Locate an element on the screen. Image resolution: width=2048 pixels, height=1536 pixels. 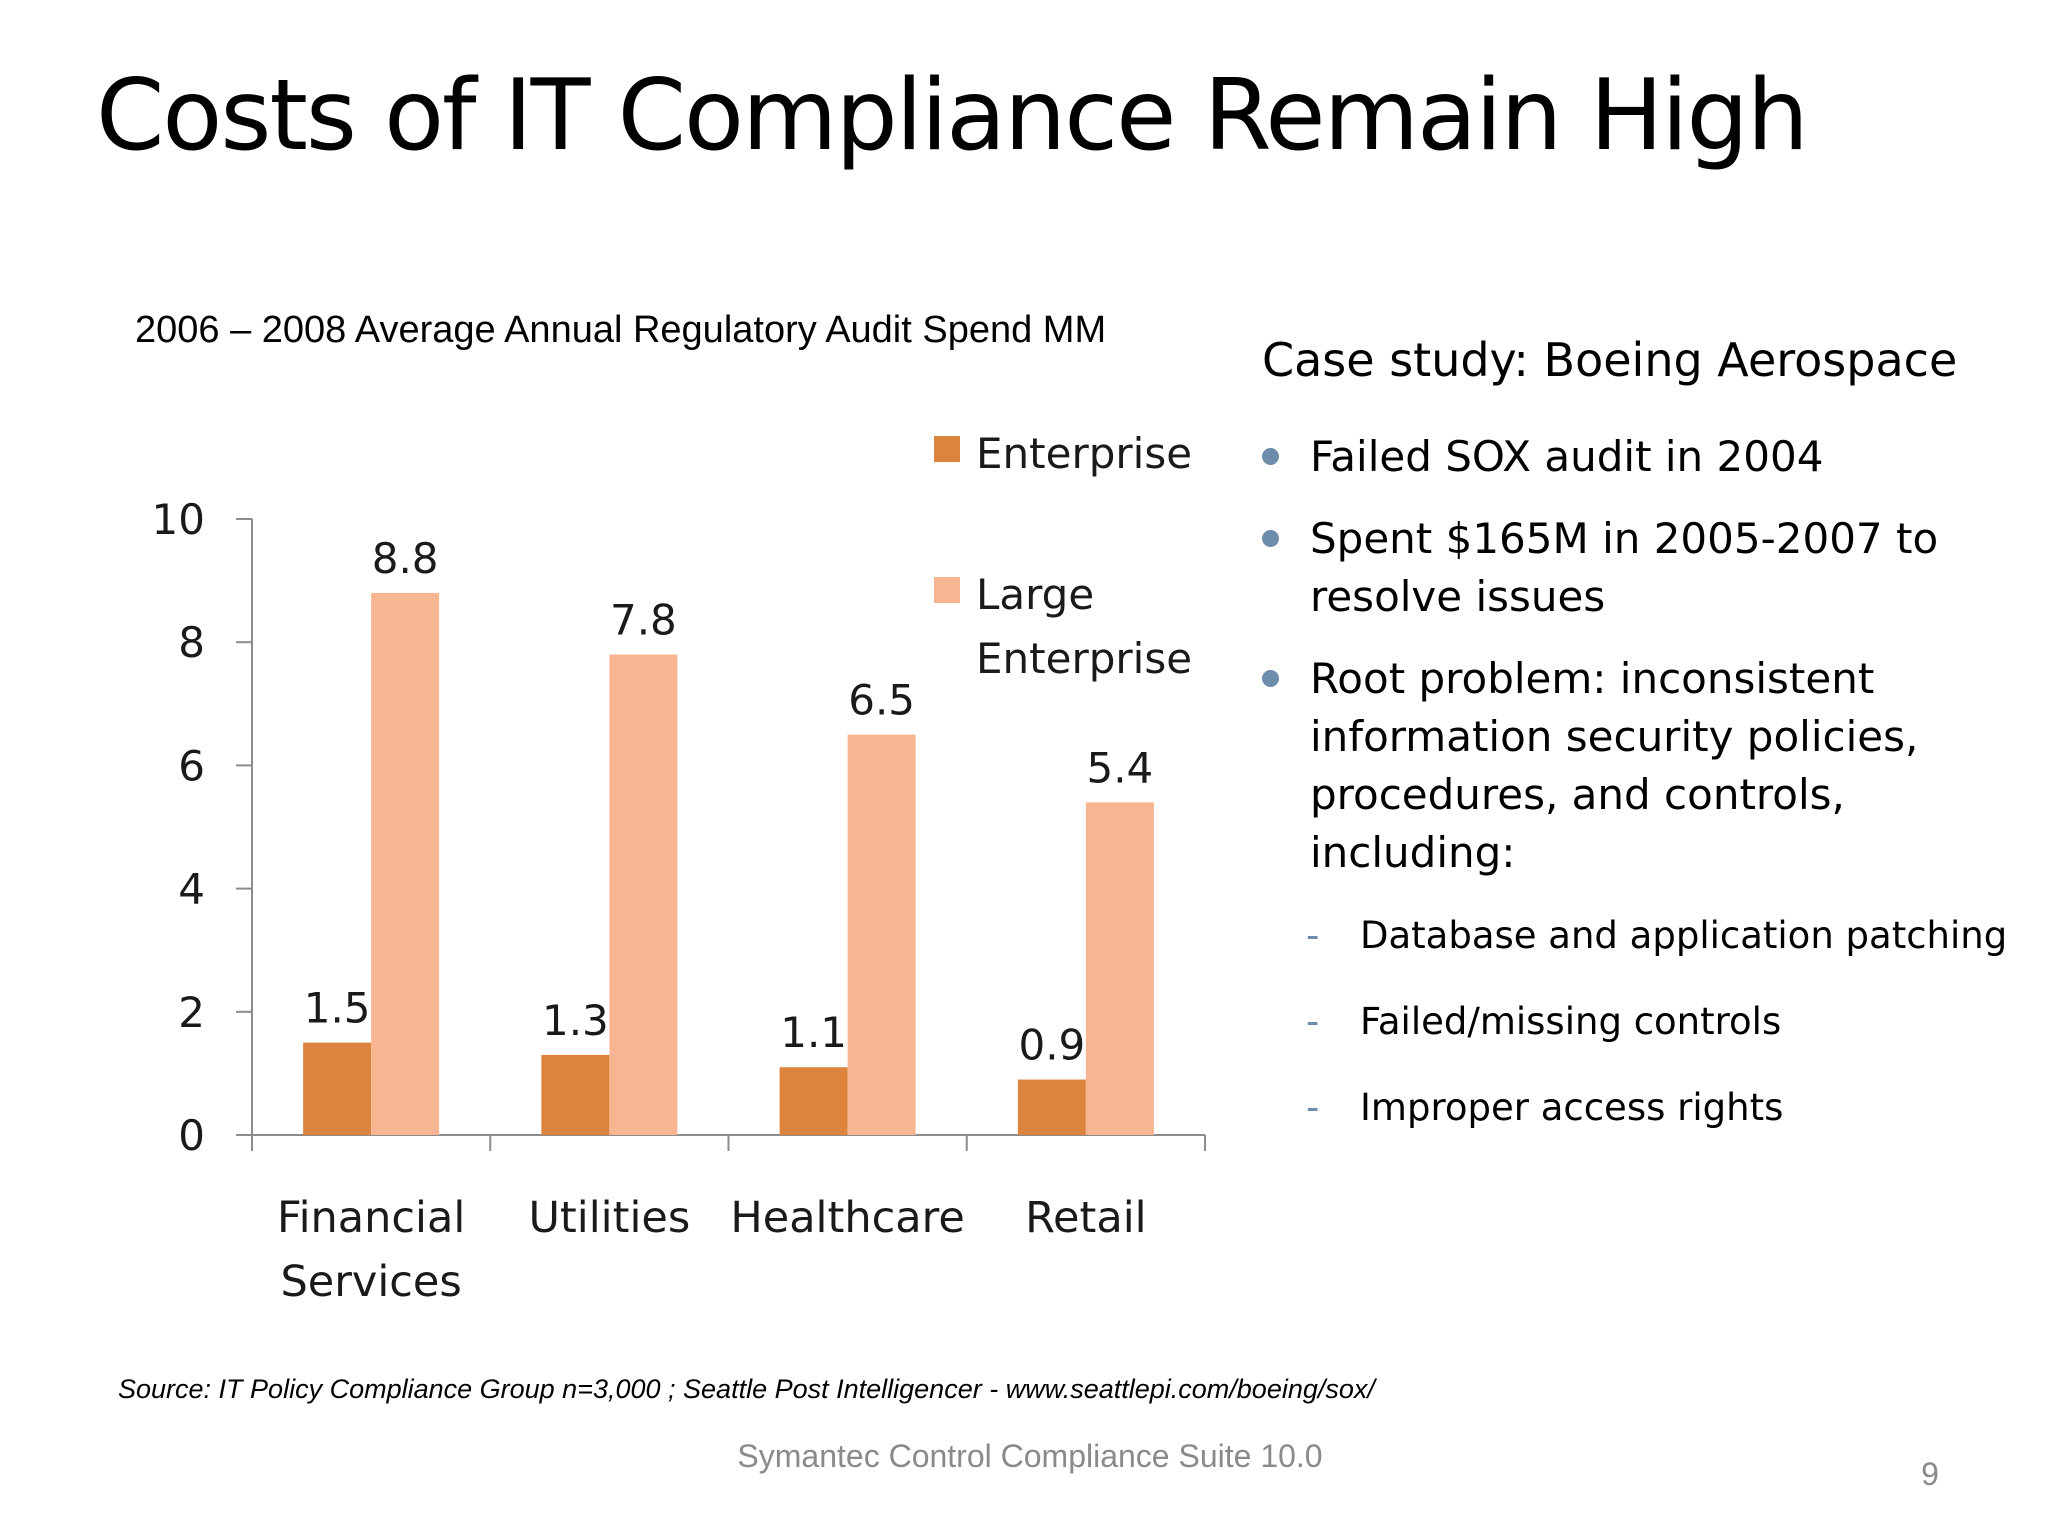
category-label: Healthcare is located at coordinates (847, 1218).